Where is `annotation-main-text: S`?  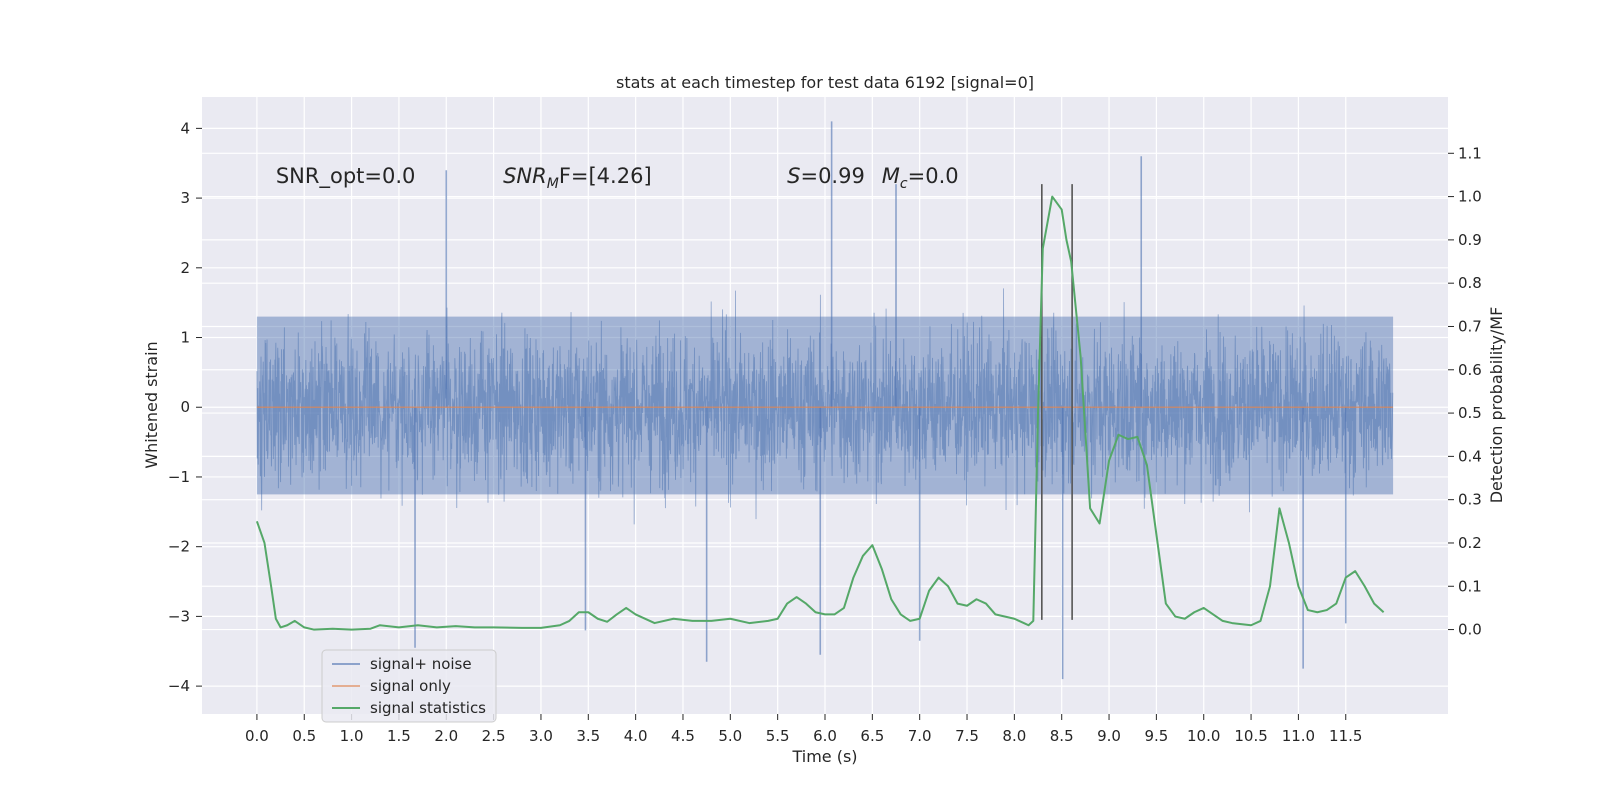
annotation-main-text: S is located at coordinates (793, 176).